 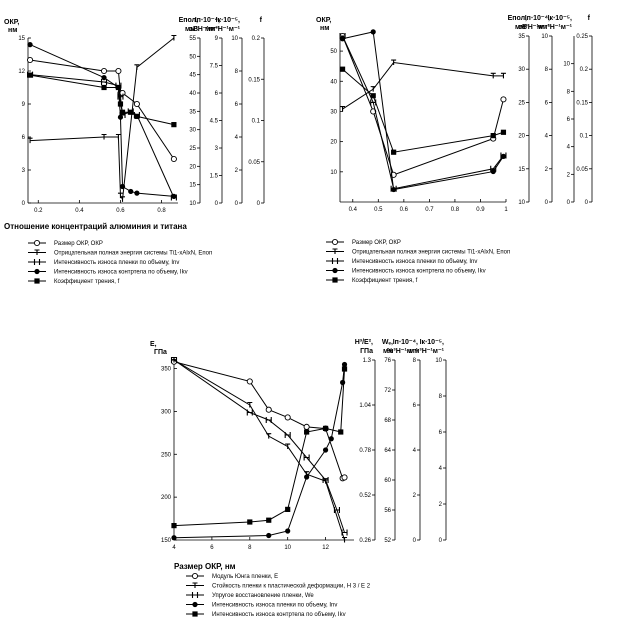 I want to click on tick-label: 1.04, so click(x=365, y=406).